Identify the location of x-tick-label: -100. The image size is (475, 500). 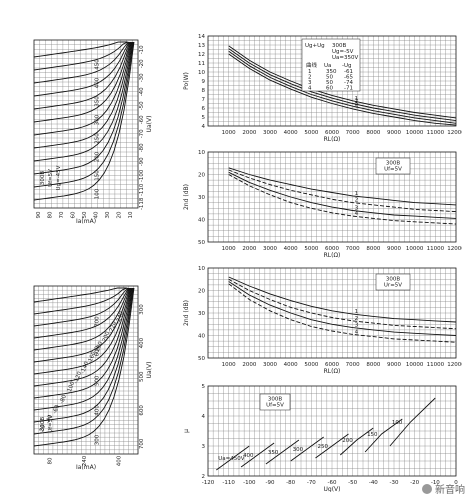
(249, 483).